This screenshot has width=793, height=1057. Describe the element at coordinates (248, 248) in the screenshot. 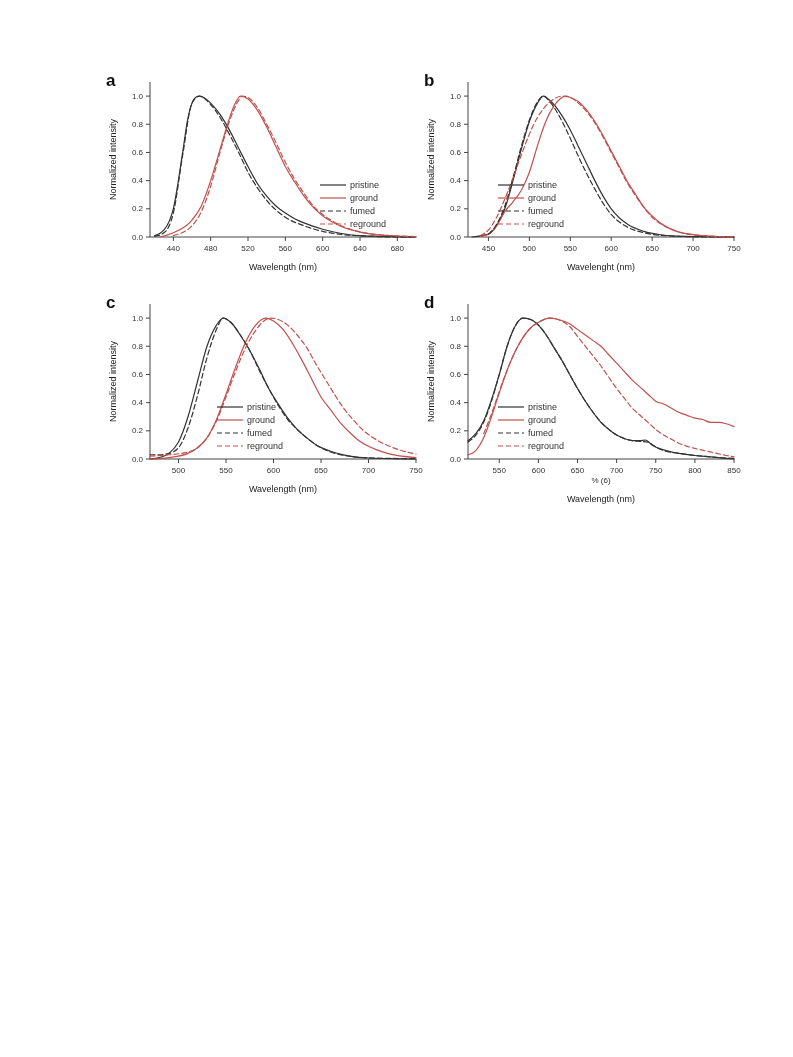

I see `x-tick-label: 520` at that location.